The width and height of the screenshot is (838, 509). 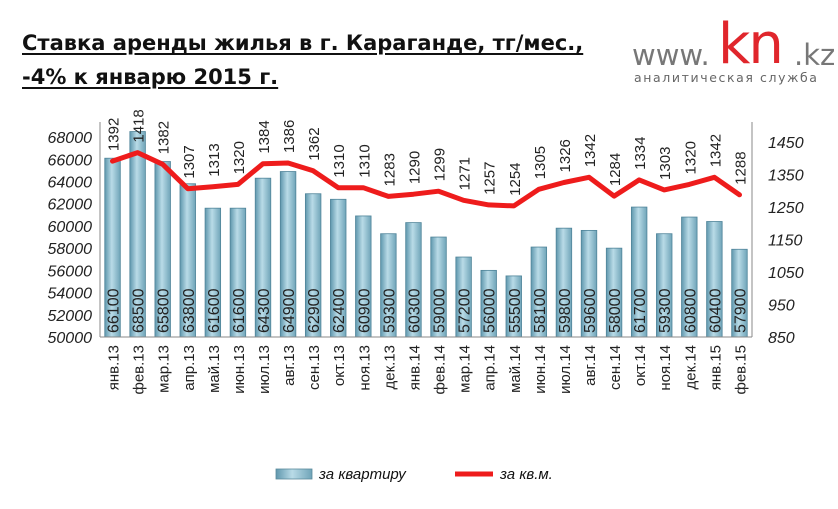 I want to click on x-tick-label: май.14, so click(x=515, y=369).